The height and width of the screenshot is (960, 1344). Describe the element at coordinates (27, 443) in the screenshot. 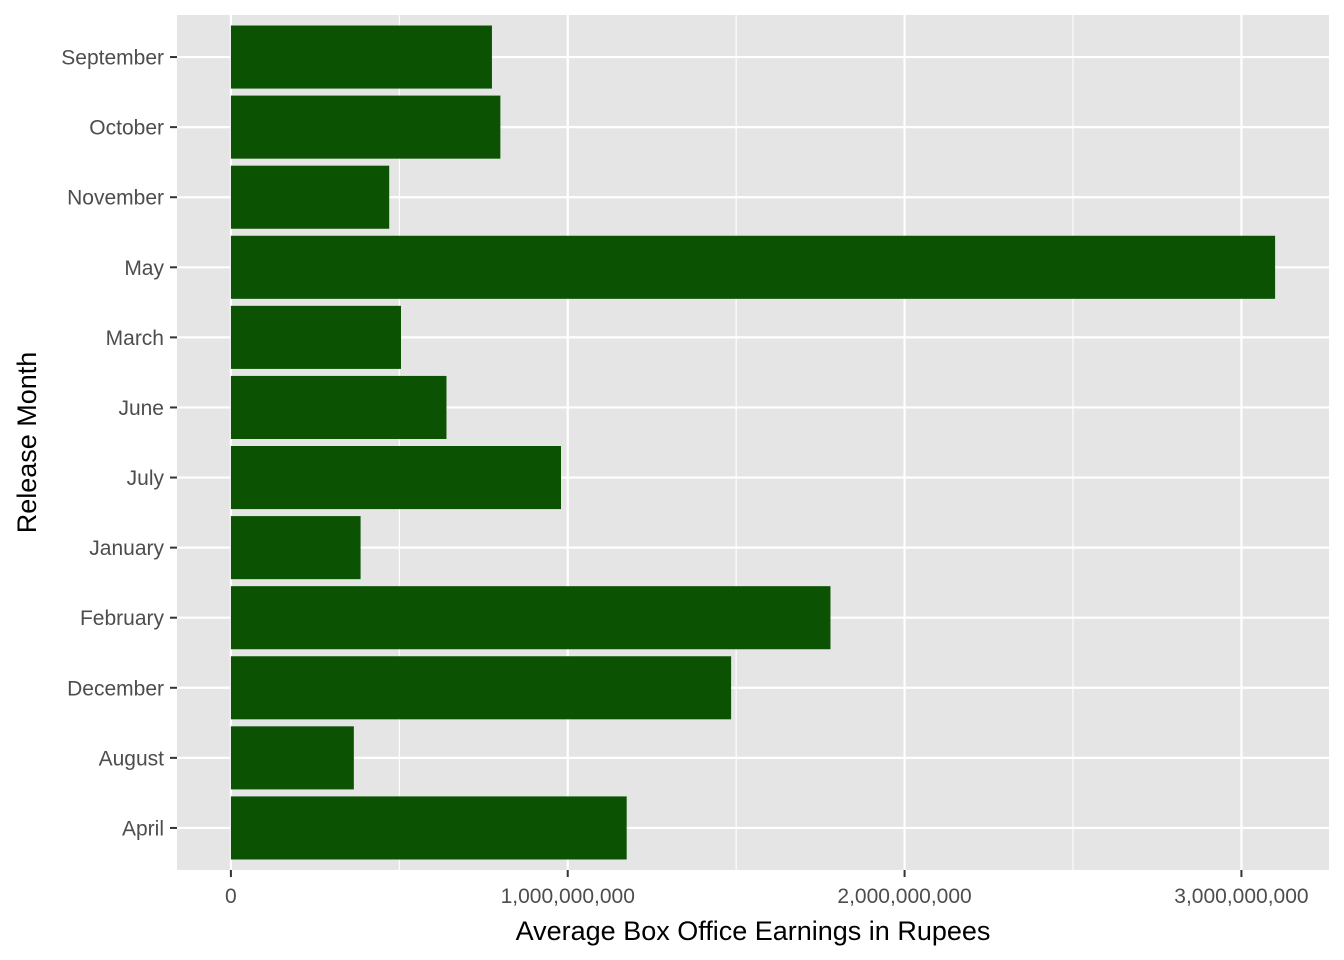

I see `y-axis-title: Release Month` at that location.